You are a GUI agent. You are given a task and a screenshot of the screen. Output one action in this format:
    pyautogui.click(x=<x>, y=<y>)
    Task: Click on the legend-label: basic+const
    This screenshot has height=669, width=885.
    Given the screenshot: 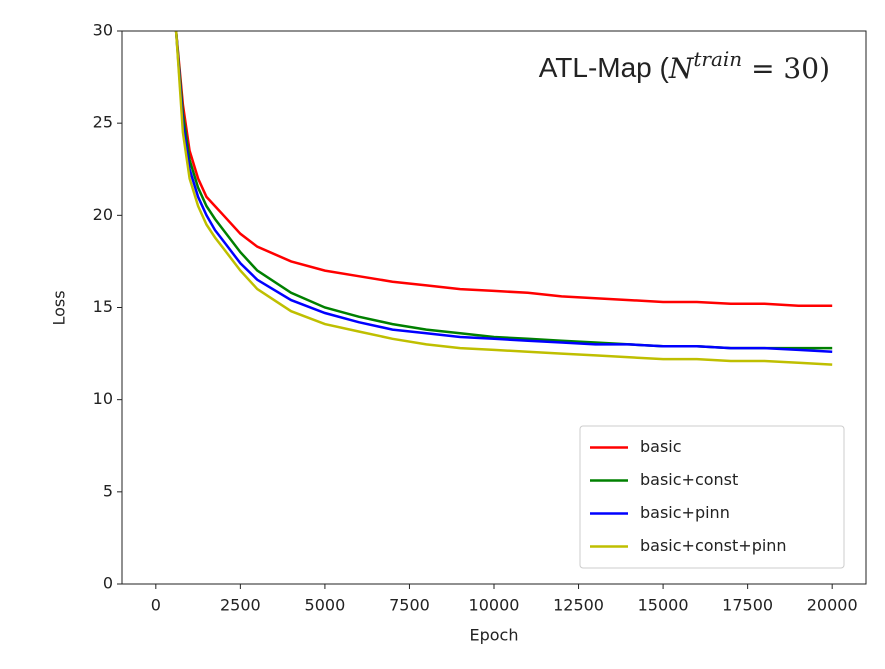 What is the action you would take?
    pyautogui.click(x=689, y=479)
    